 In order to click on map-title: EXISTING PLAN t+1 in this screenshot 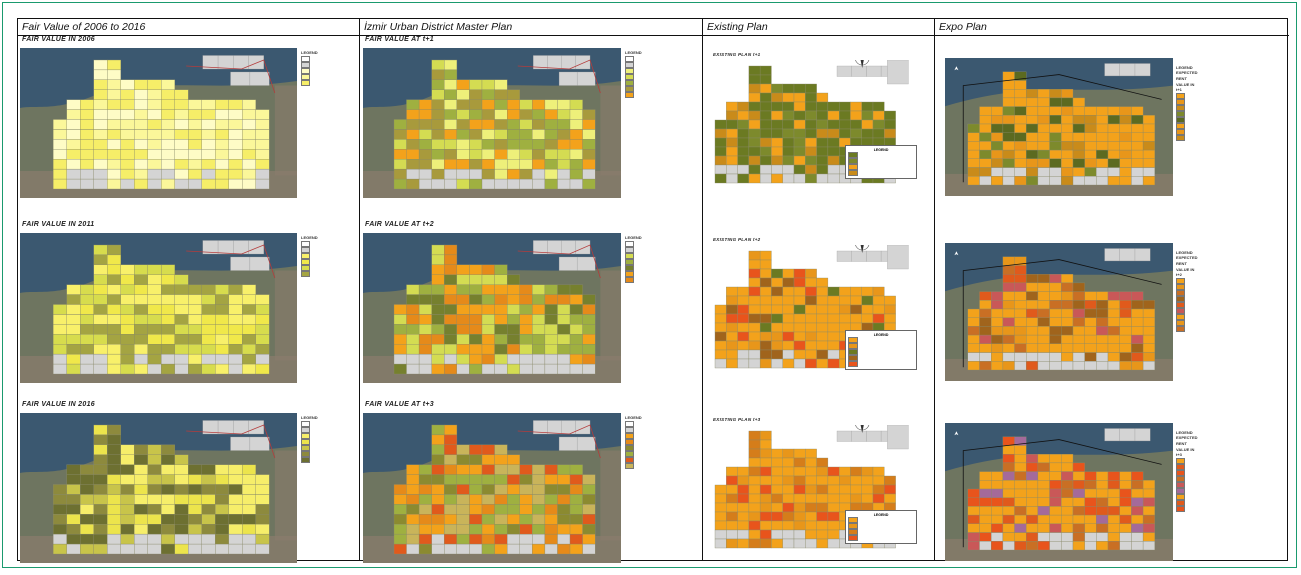, I will do `click(737, 54)`.